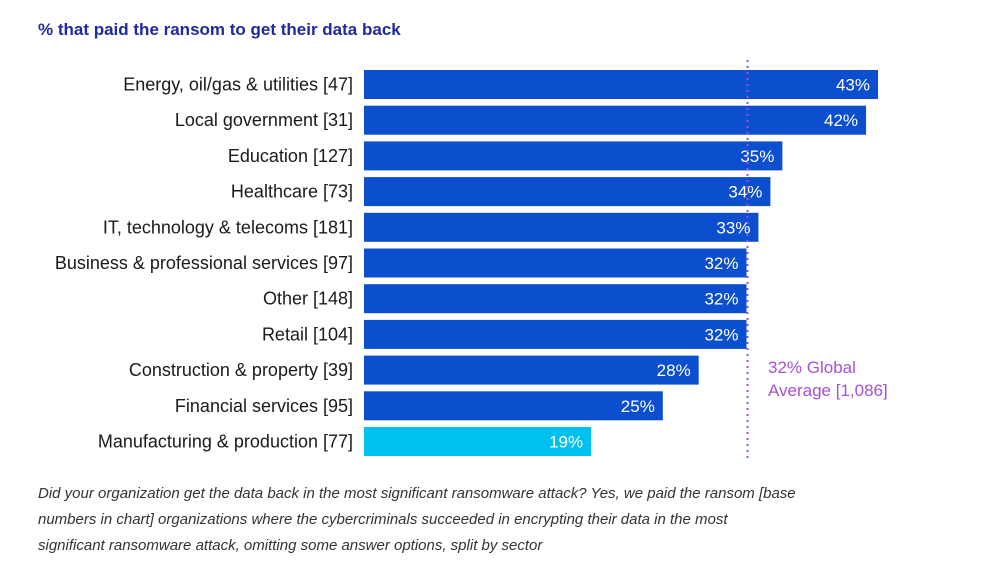 The height and width of the screenshot is (570, 1005). Describe the element at coordinates (292, 192) in the screenshot. I see `category-label: Healthcare [73]` at that location.